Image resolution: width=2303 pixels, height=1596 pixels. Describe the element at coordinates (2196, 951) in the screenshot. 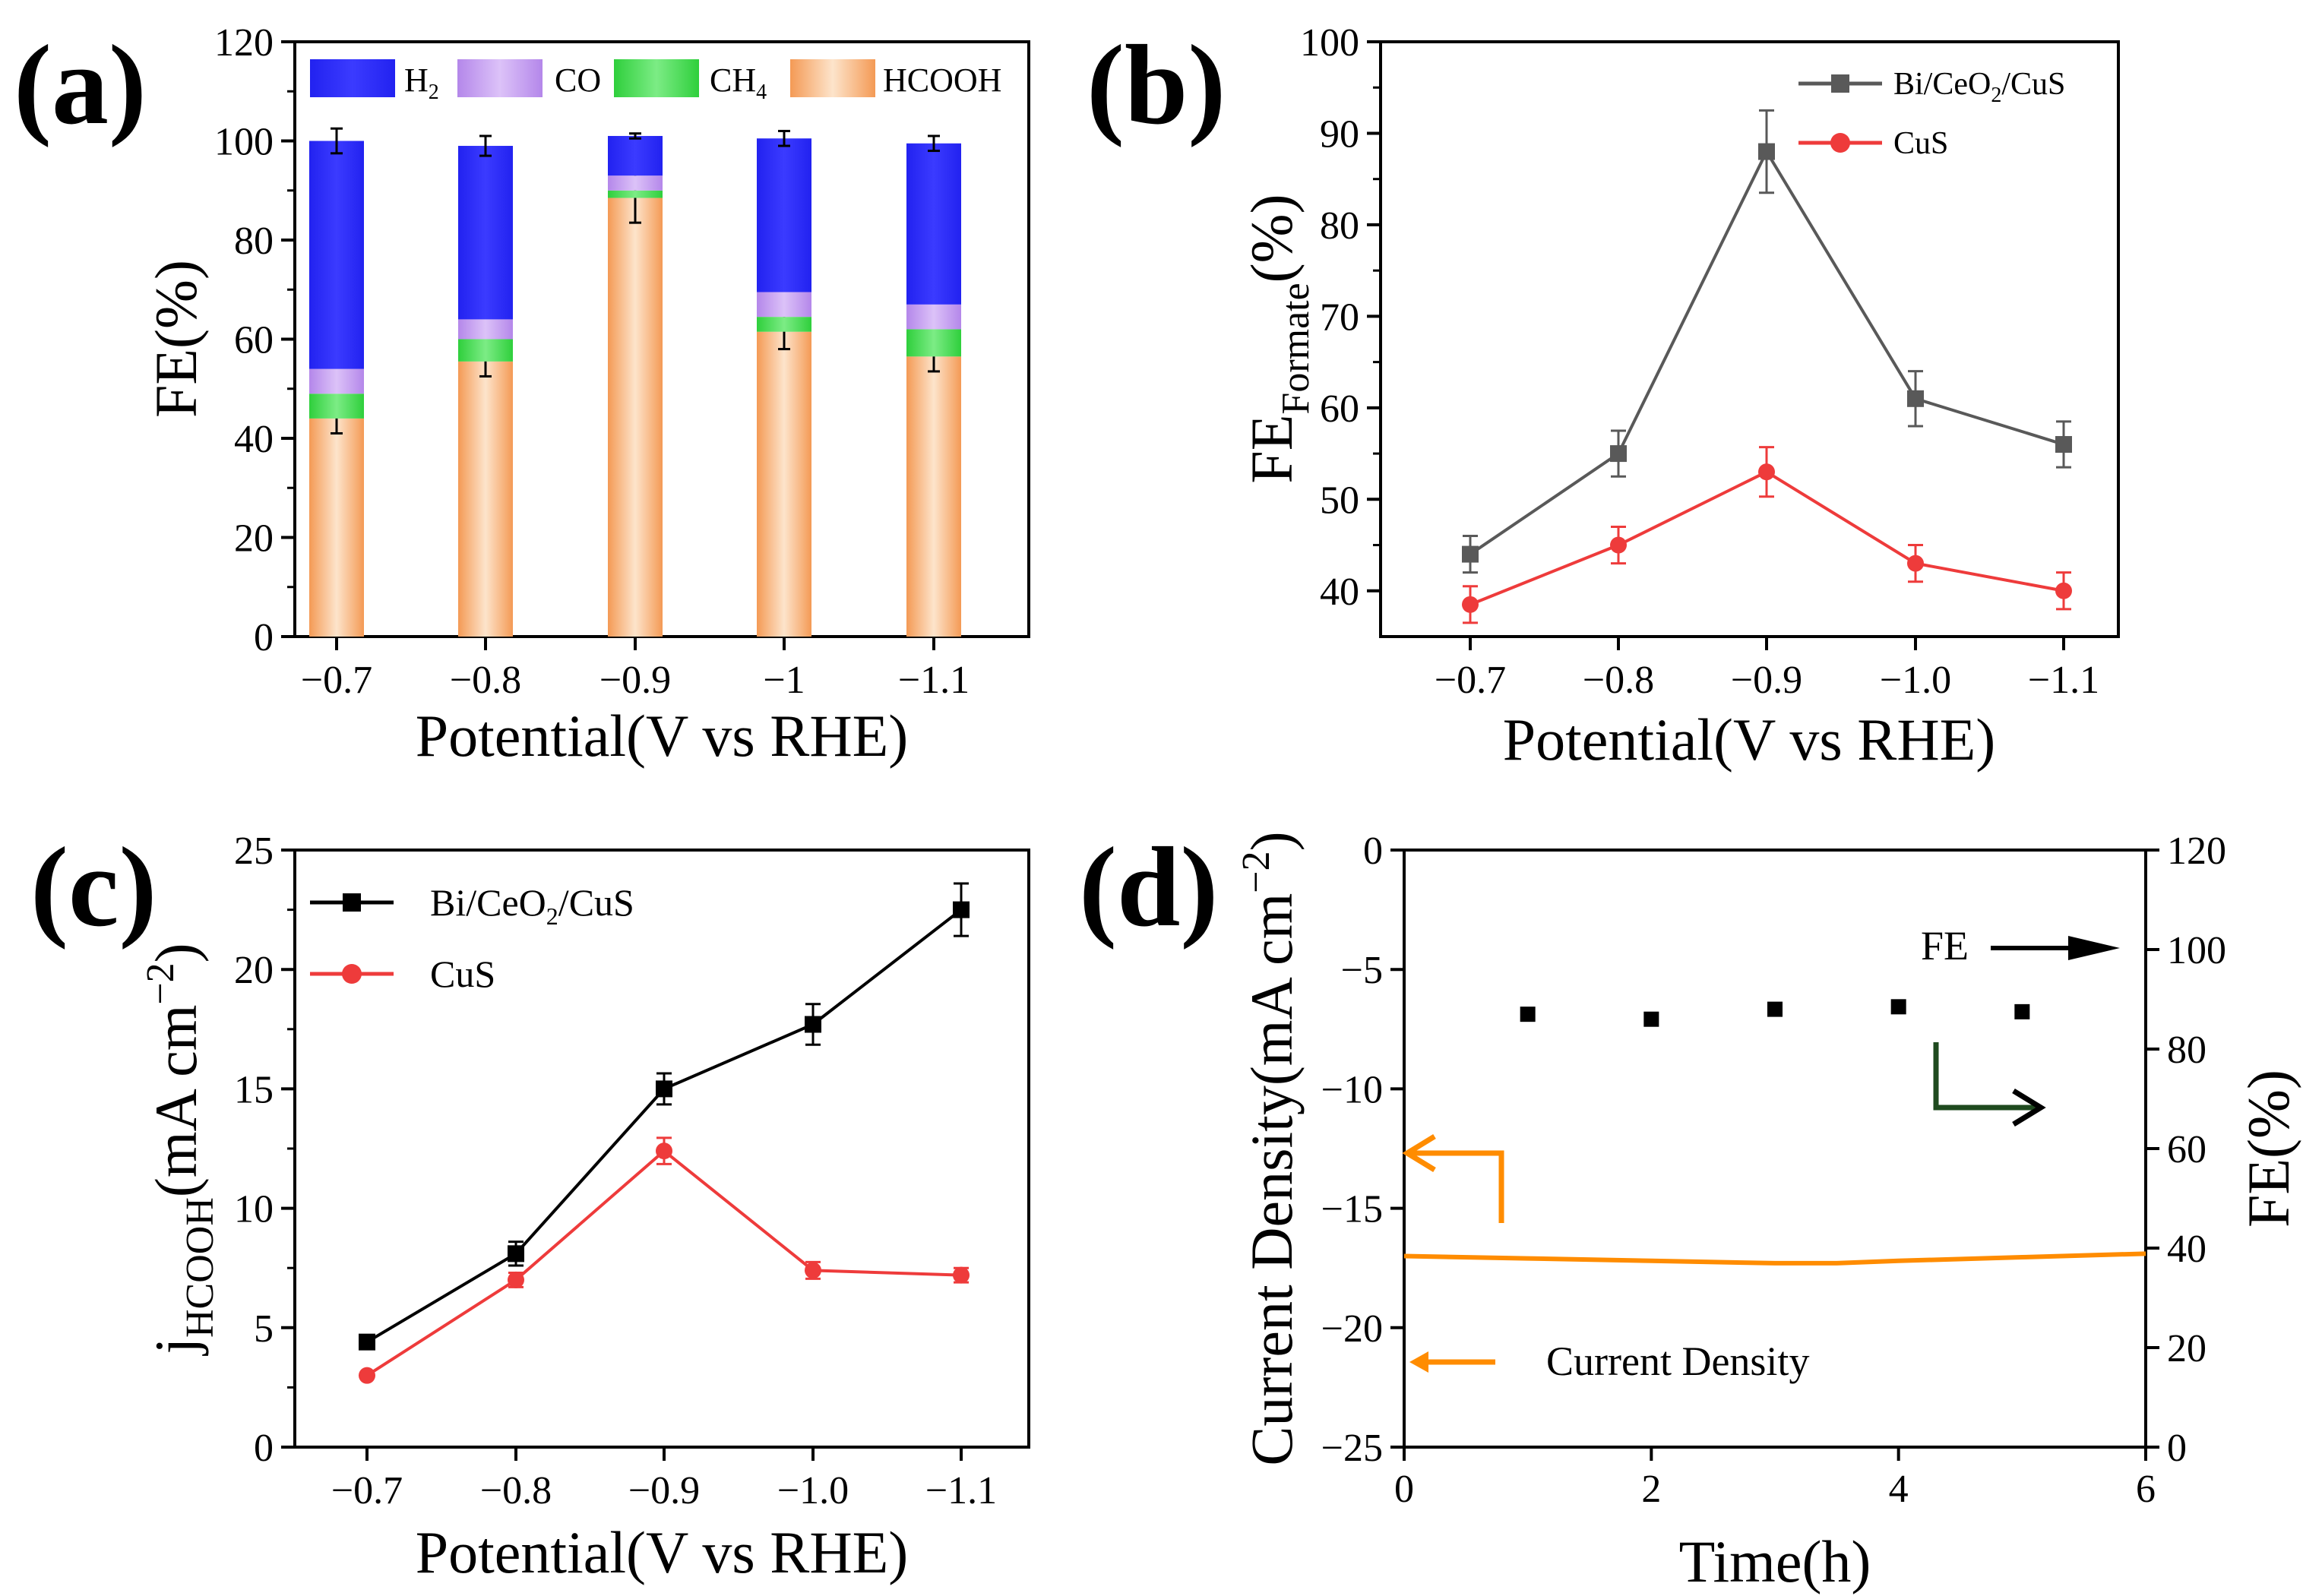

I see `panel-d-ytick-right-label: 100` at that location.